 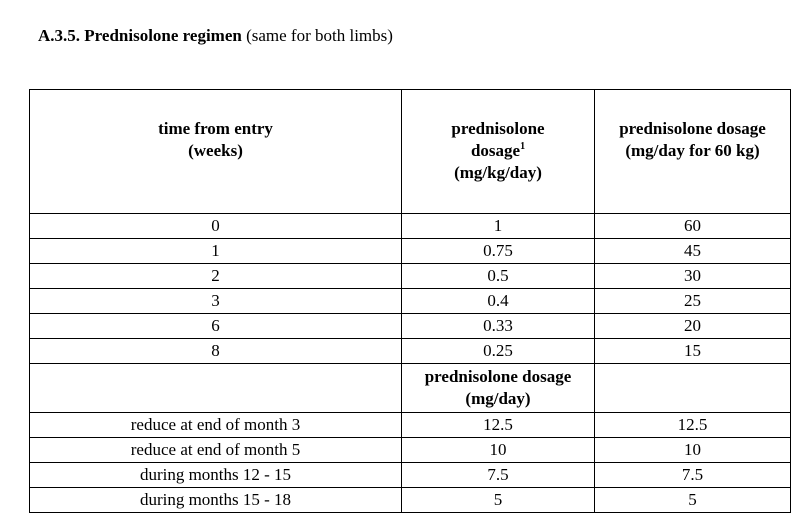 What do you see at coordinates (215, 128) in the screenshot?
I see `header-line: time from entry` at bounding box center [215, 128].